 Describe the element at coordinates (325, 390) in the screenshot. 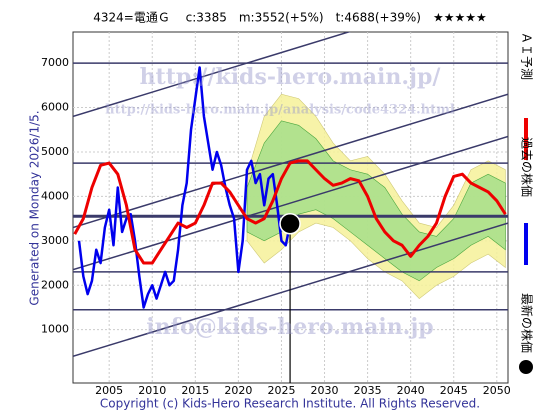

I see `x-tick-label: 2030` at that location.